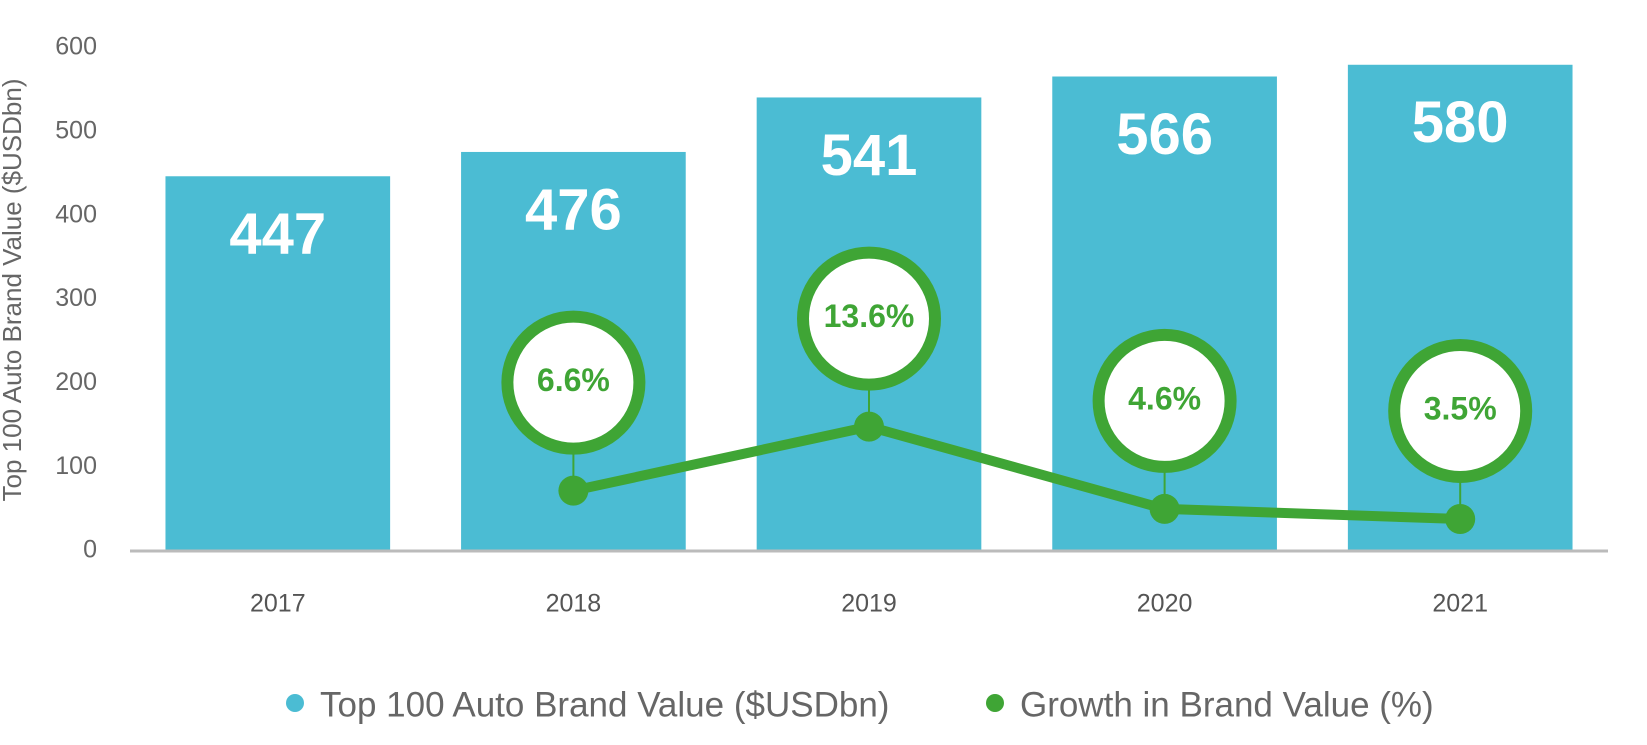  I want to click on y-tick-label: 0, so click(90, 550).